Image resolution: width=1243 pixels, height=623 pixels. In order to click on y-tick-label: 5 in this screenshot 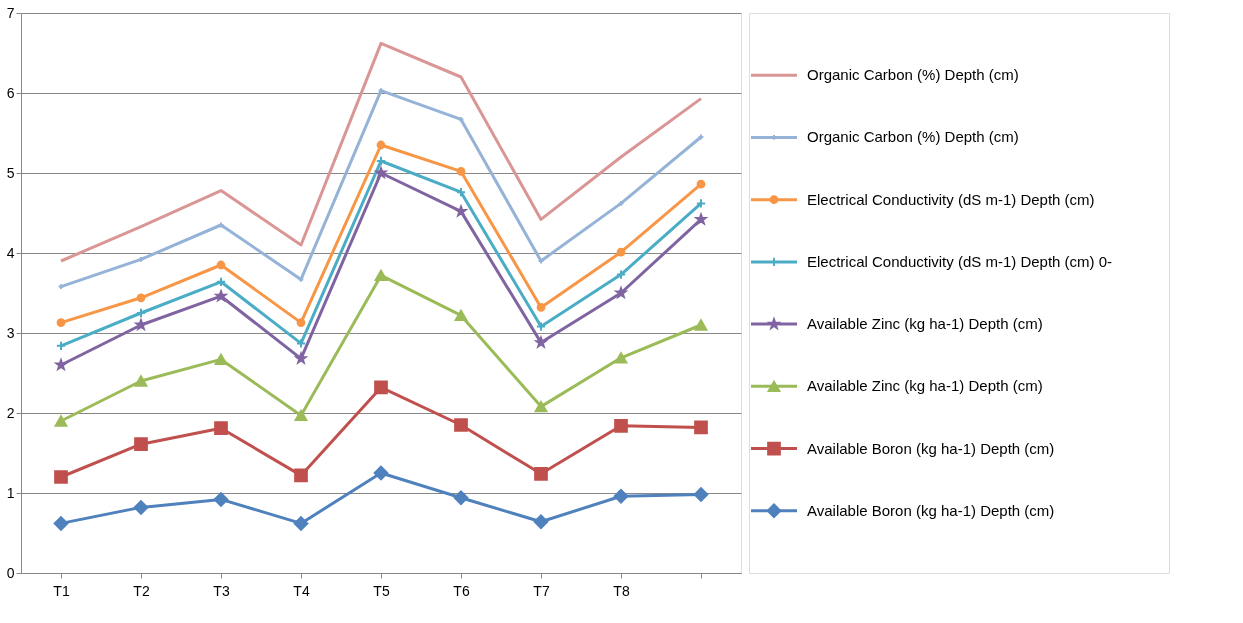, I will do `click(10, 172)`.